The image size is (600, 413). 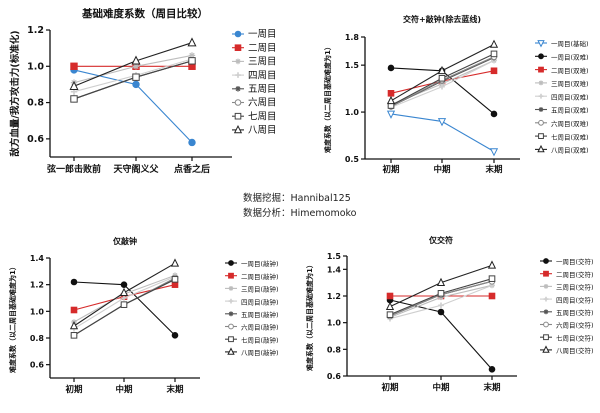 I want to click on chart-title: 仅交符, so click(x=440, y=240).